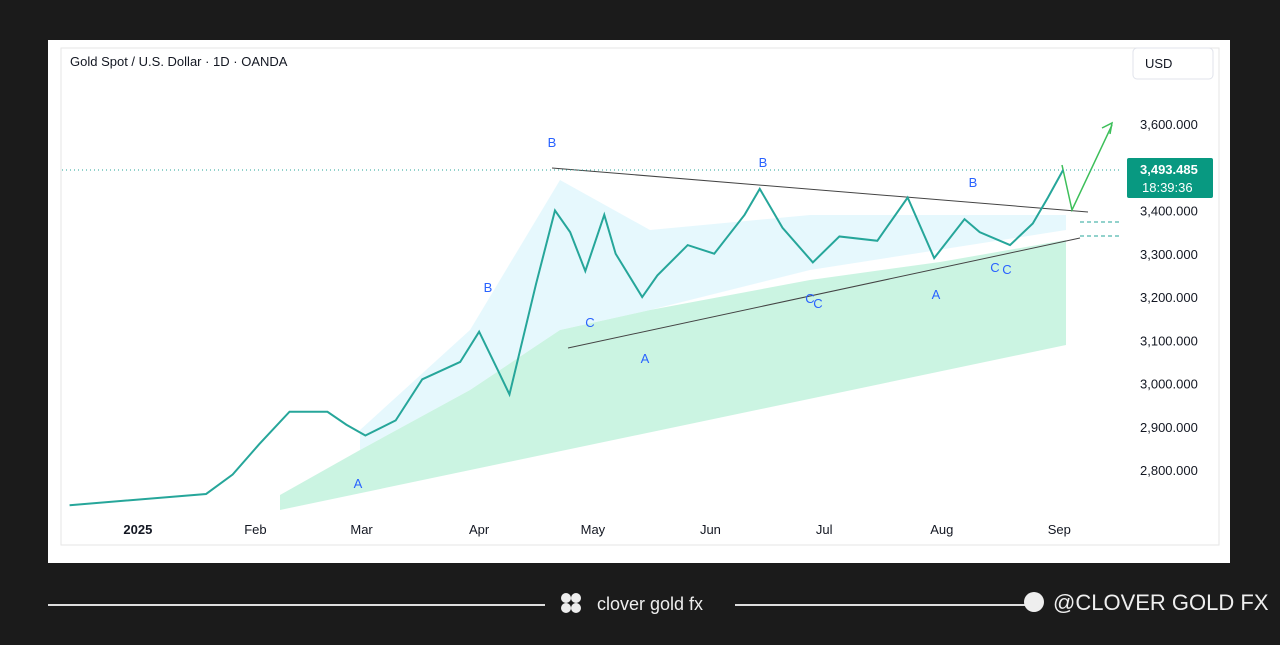  Describe the element at coordinates (1167, 187) in the screenshot. I see `countdown: 18:39:36` at that location.